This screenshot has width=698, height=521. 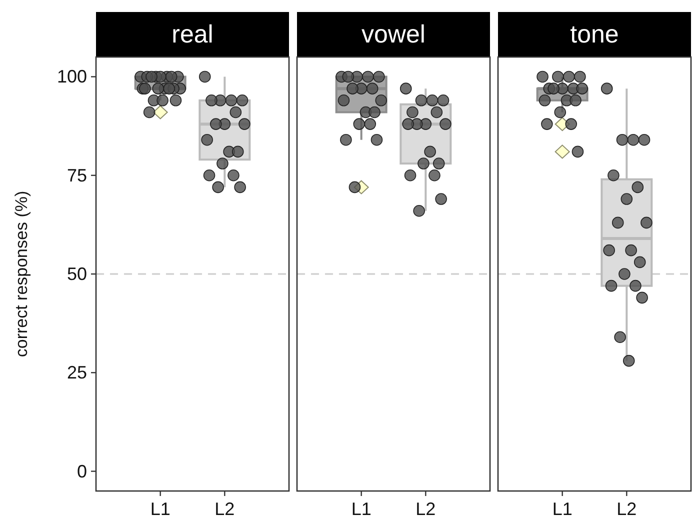 I want to click on y-tick-label: 0, so click(x=81, y=471).